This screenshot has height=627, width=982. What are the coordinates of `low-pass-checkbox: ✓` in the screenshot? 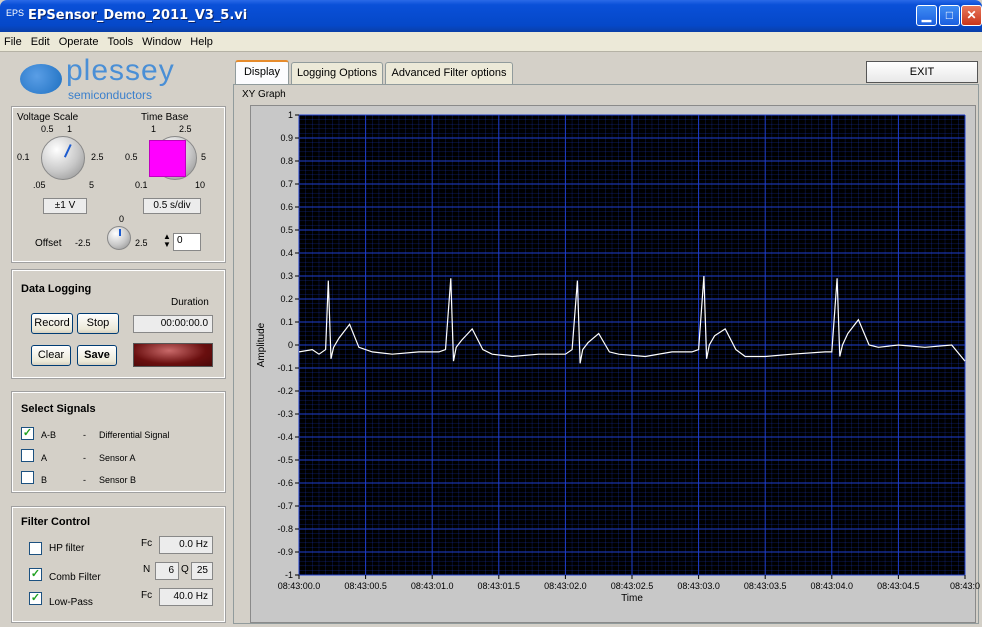 It's located at (35, 598).